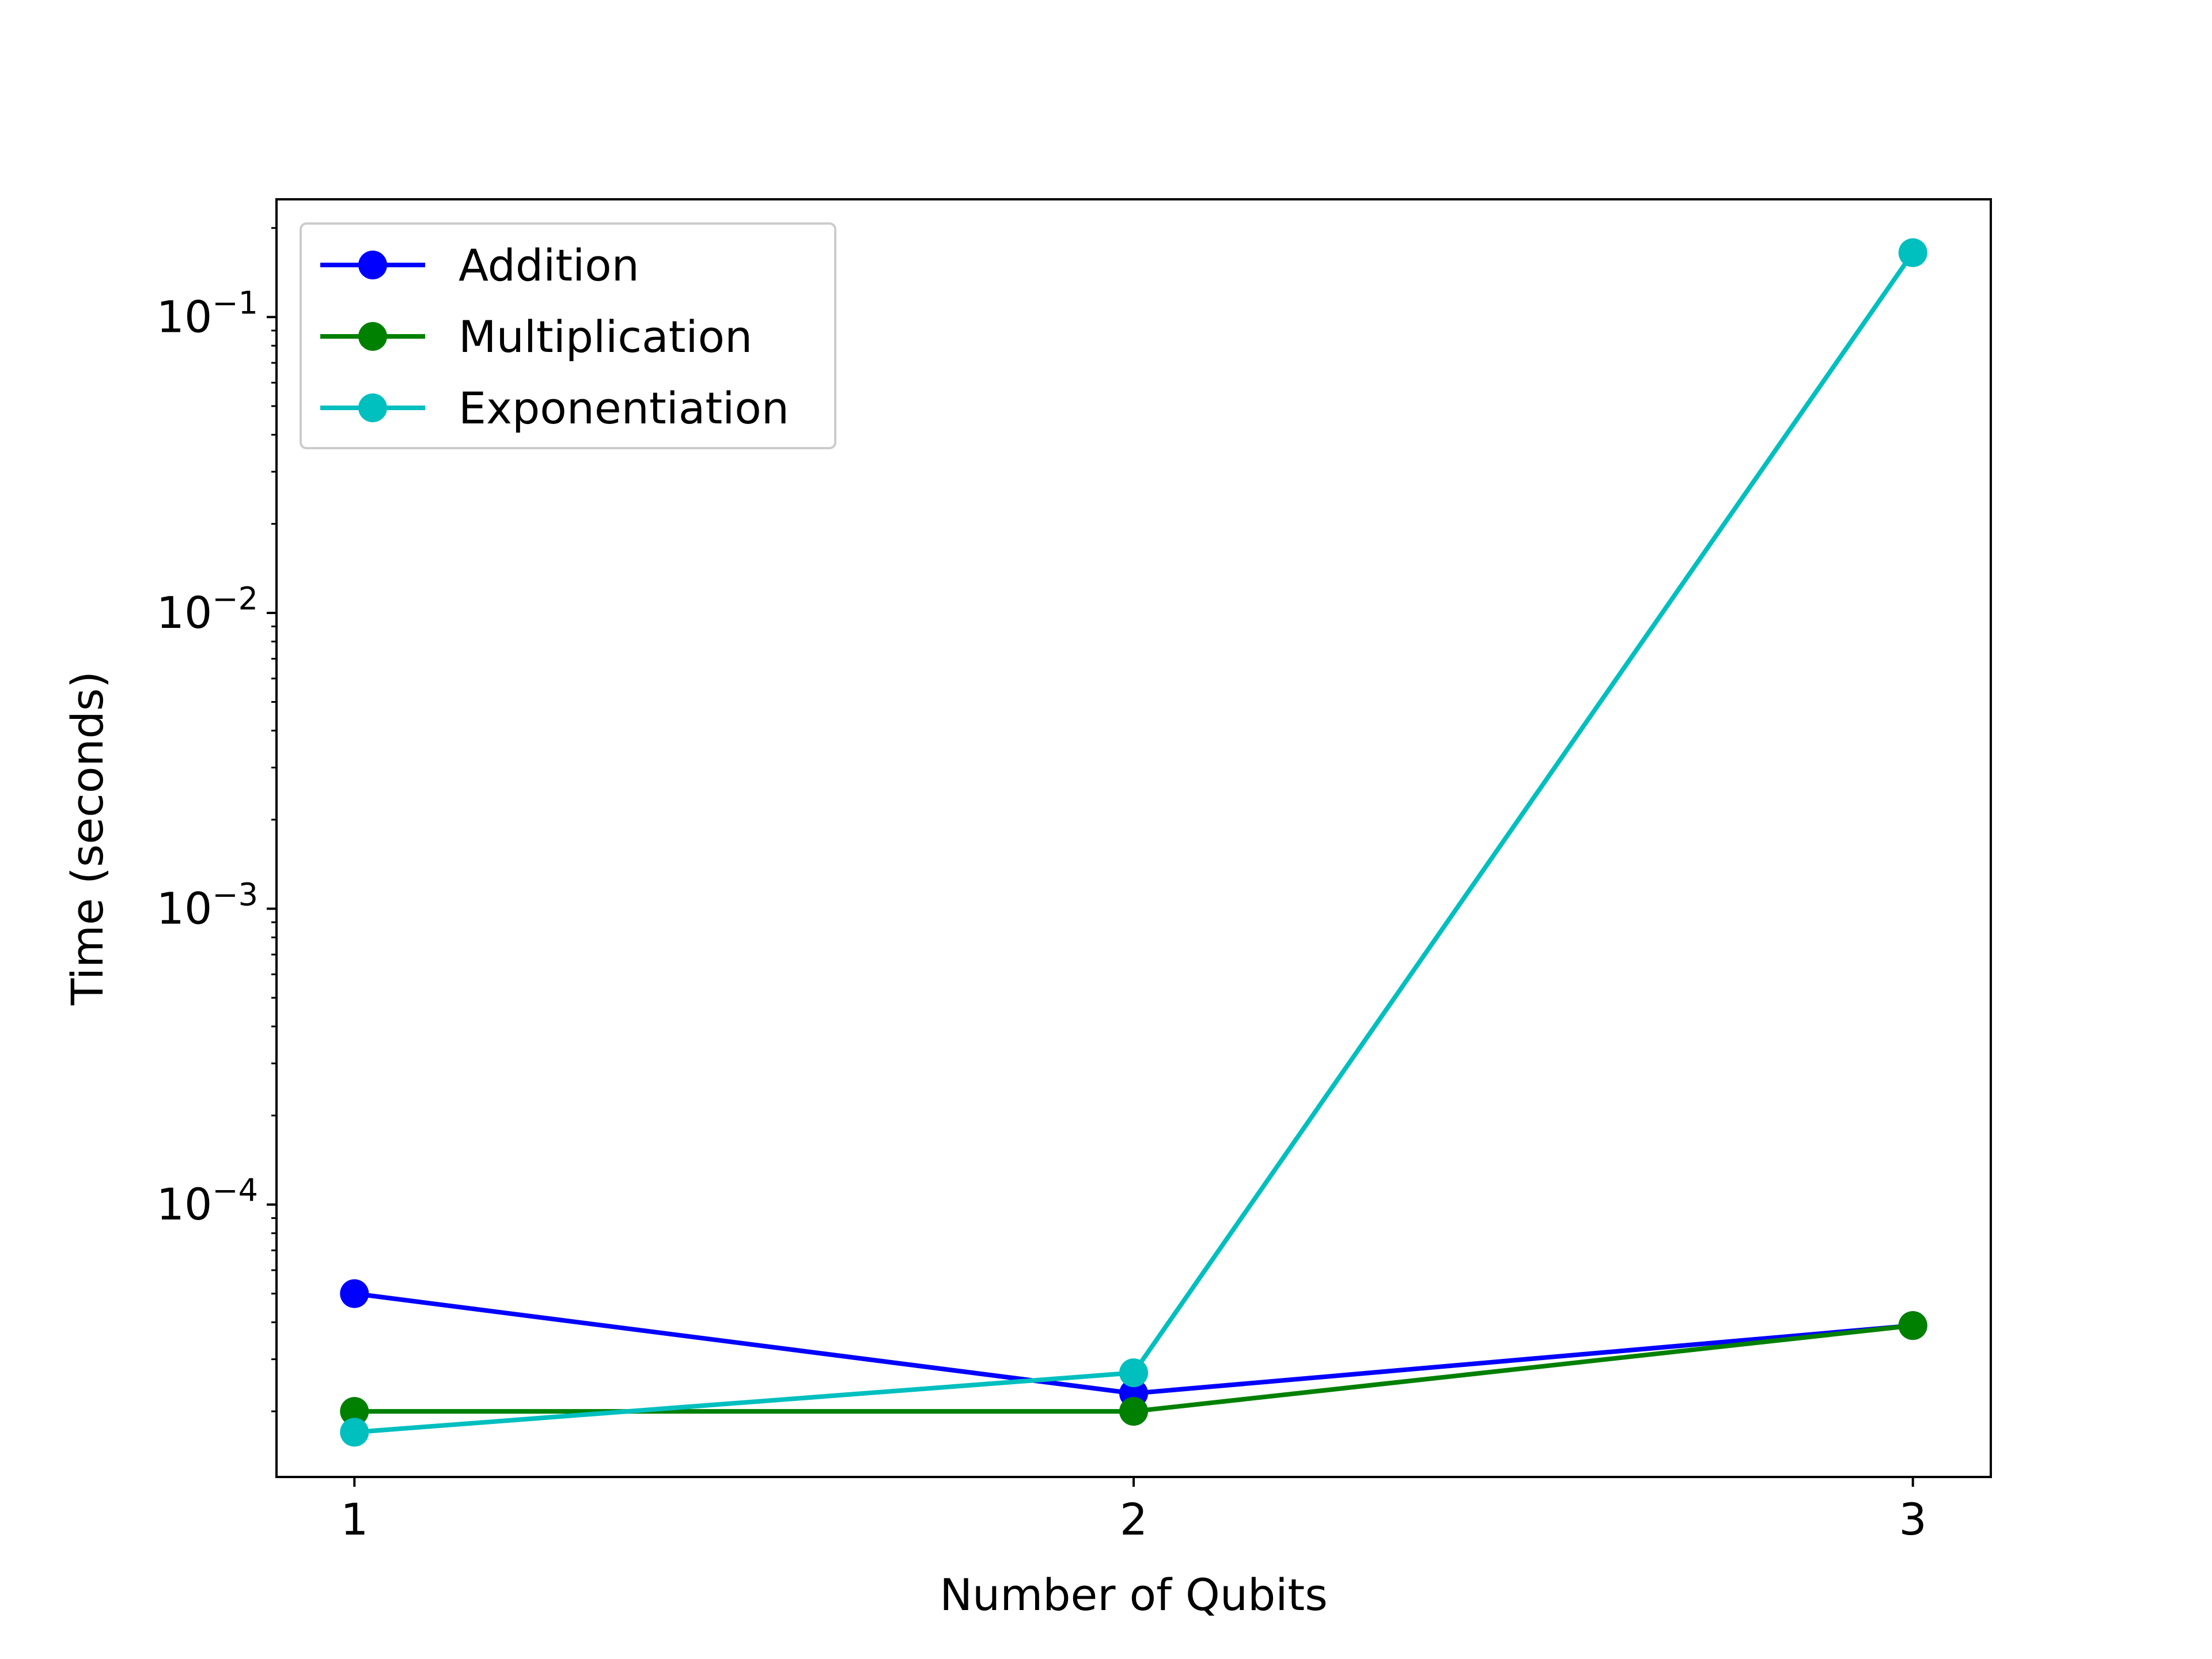 The height and width of the screenshot is (1659, 2212). What do you see at coordinates (87, 838) in the screenshot?
I see `y-axis-label: Time (seconds)` at bounding box center [87, 838].